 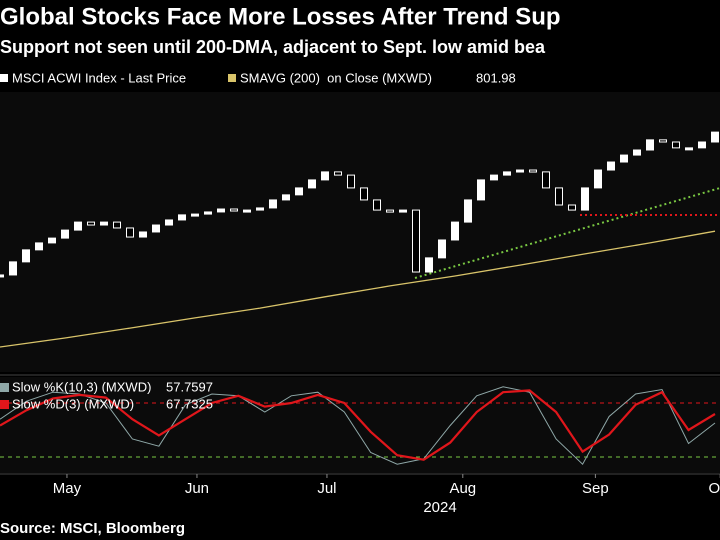 I want to click on x-tick-label: Aug, so click(x=462, y=488).